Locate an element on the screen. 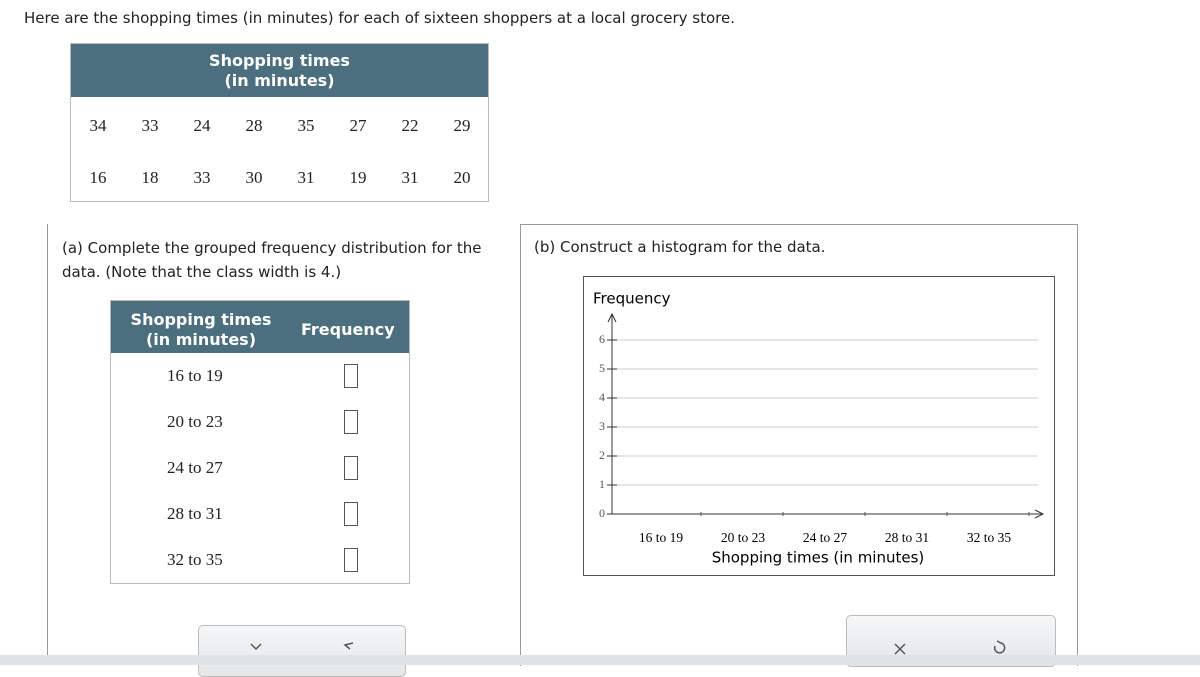  y-tick-label: 2 is located at coordinates (602, 455).